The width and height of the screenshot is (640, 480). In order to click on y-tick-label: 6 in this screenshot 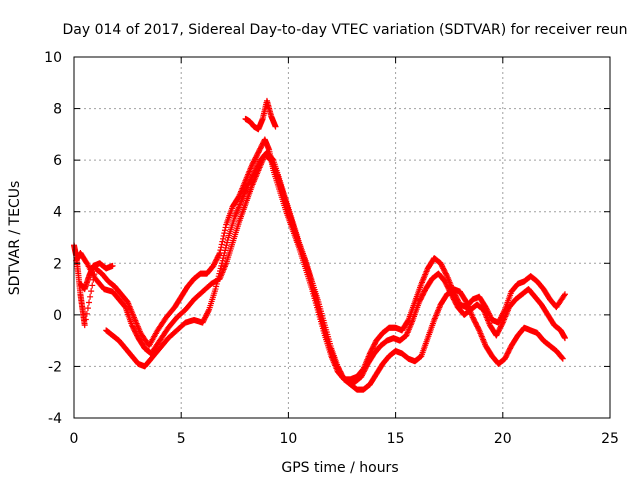, I will do `click(57, 161)`.